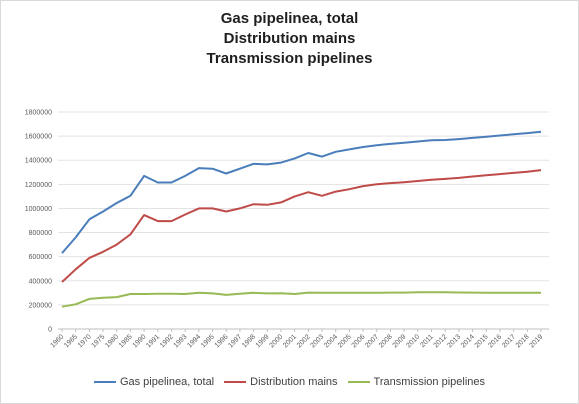 This screenshot has width=579, height=404. What do you see at coordinates (40, 257) in the screenshot?
I see `y-tick-label: 600000` at bounding box center [40, 257].